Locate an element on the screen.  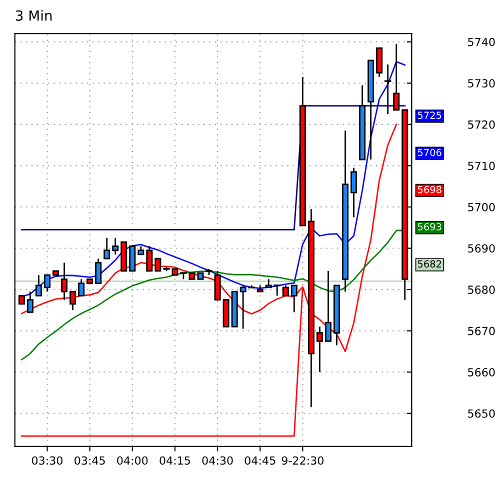
text: 5693 is located at coordinates (430, 226).